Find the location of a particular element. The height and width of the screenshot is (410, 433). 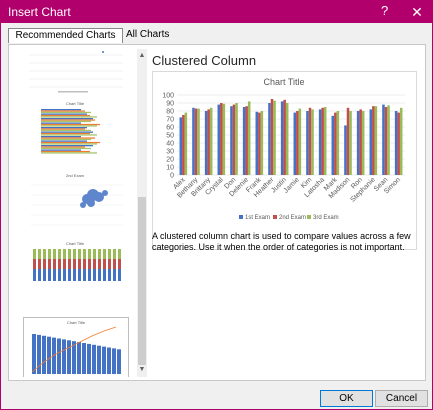

window-title: Insert Chart is located at coordinates (39, 12).